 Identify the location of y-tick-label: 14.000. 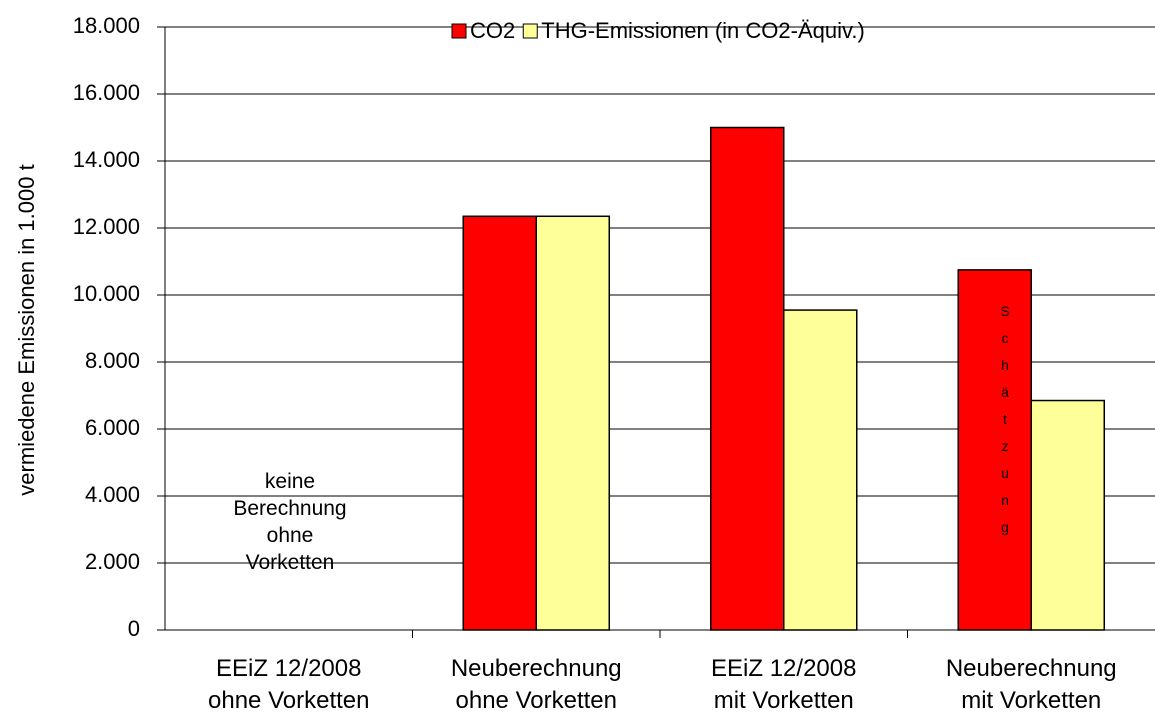
(106, 159).